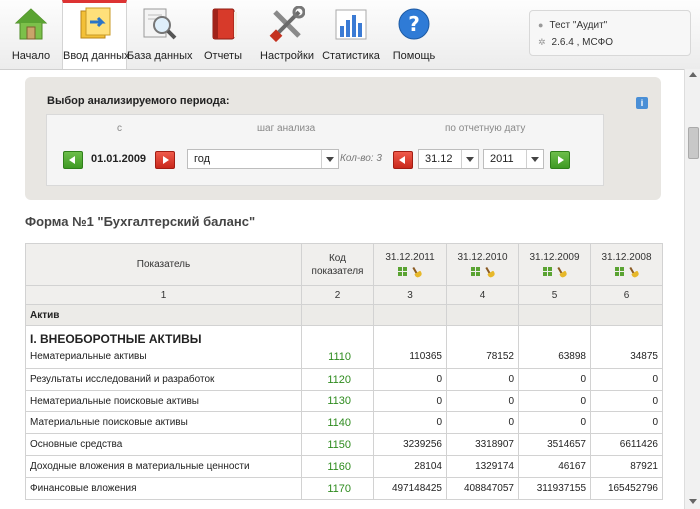  Describe the element at coordinates (693, 74) in the screenshot. I see `scroll-up-arrow-icon` at that location.